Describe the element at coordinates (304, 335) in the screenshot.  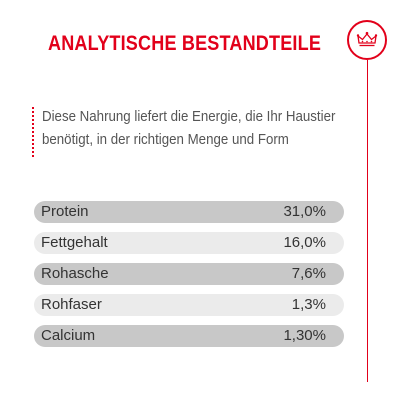
I see `row-value: 1,30%` at that location.